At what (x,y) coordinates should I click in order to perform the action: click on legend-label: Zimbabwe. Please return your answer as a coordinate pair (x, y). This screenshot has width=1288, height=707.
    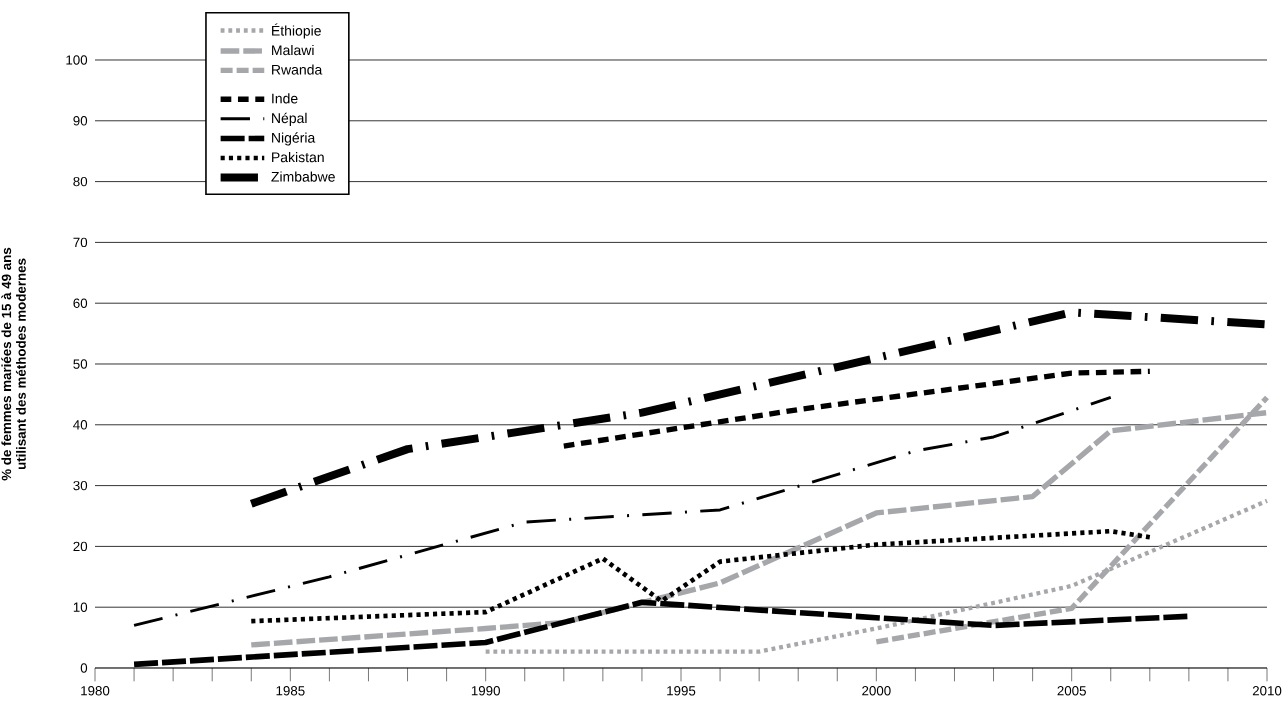
    Looking at the image, I should click on (303, 176).